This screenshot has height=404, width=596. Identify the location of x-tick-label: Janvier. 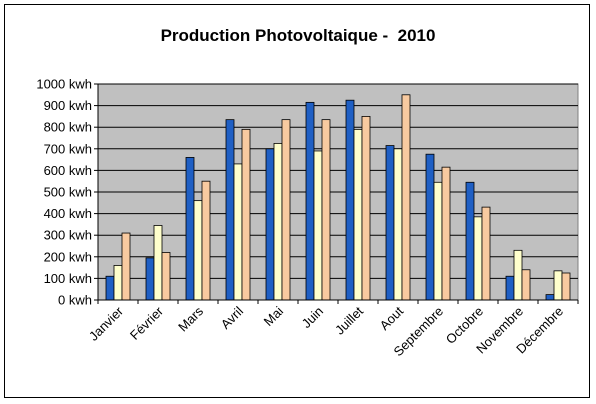
(106, 323).